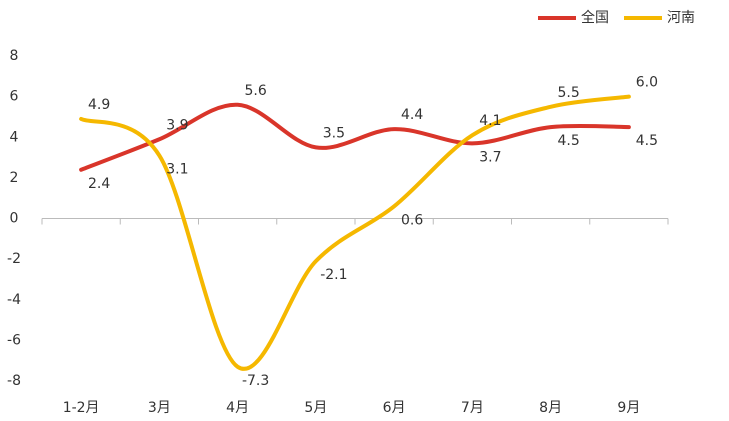 This screenshot has width=729, height=421. What do you see at coordinates (681, 18) in the screenshot?
I see `legend-label: 河南` at bounding box center [681, 18].